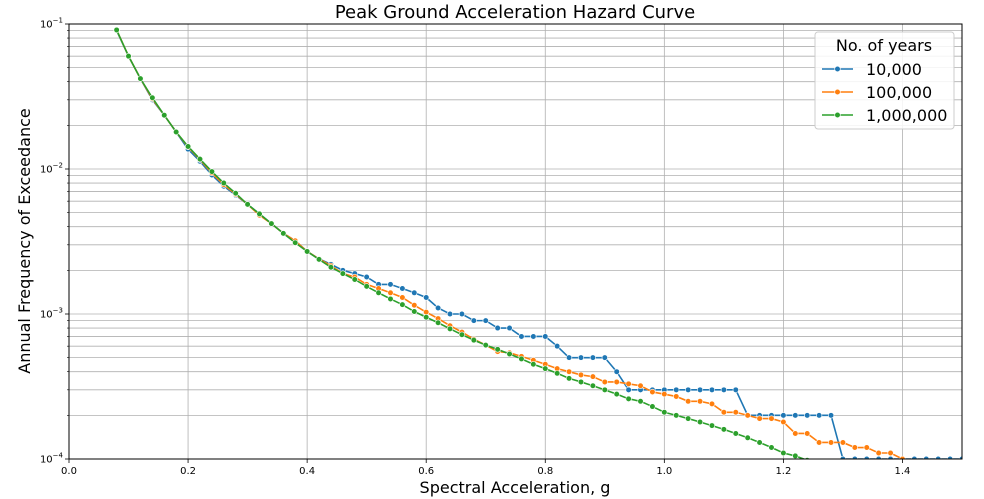  What do you see at coordinates (906, 115) in the screenshot?
I see `legend-label: 1,000,000` at bounding box center [906, 115].